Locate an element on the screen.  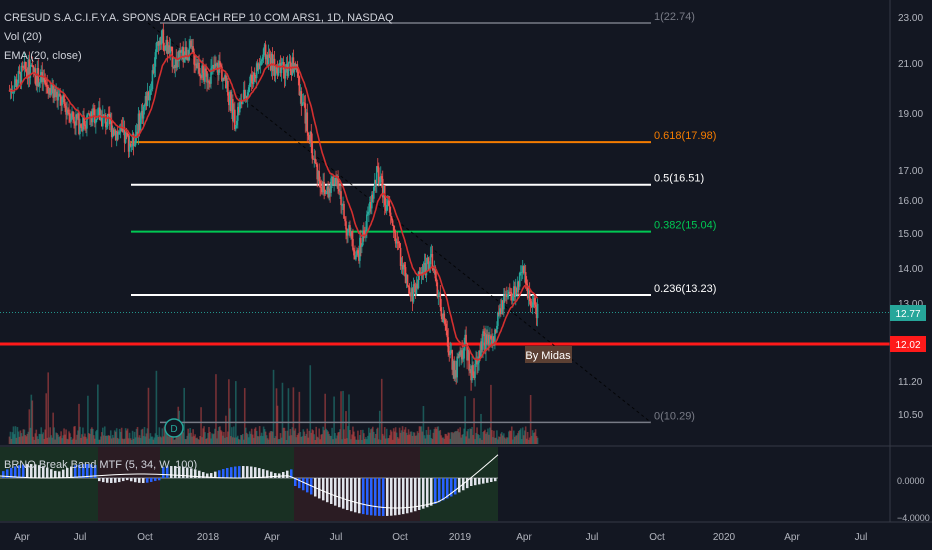
volume-indicator-label: Vol (20) is located at coordinates (23, 37).